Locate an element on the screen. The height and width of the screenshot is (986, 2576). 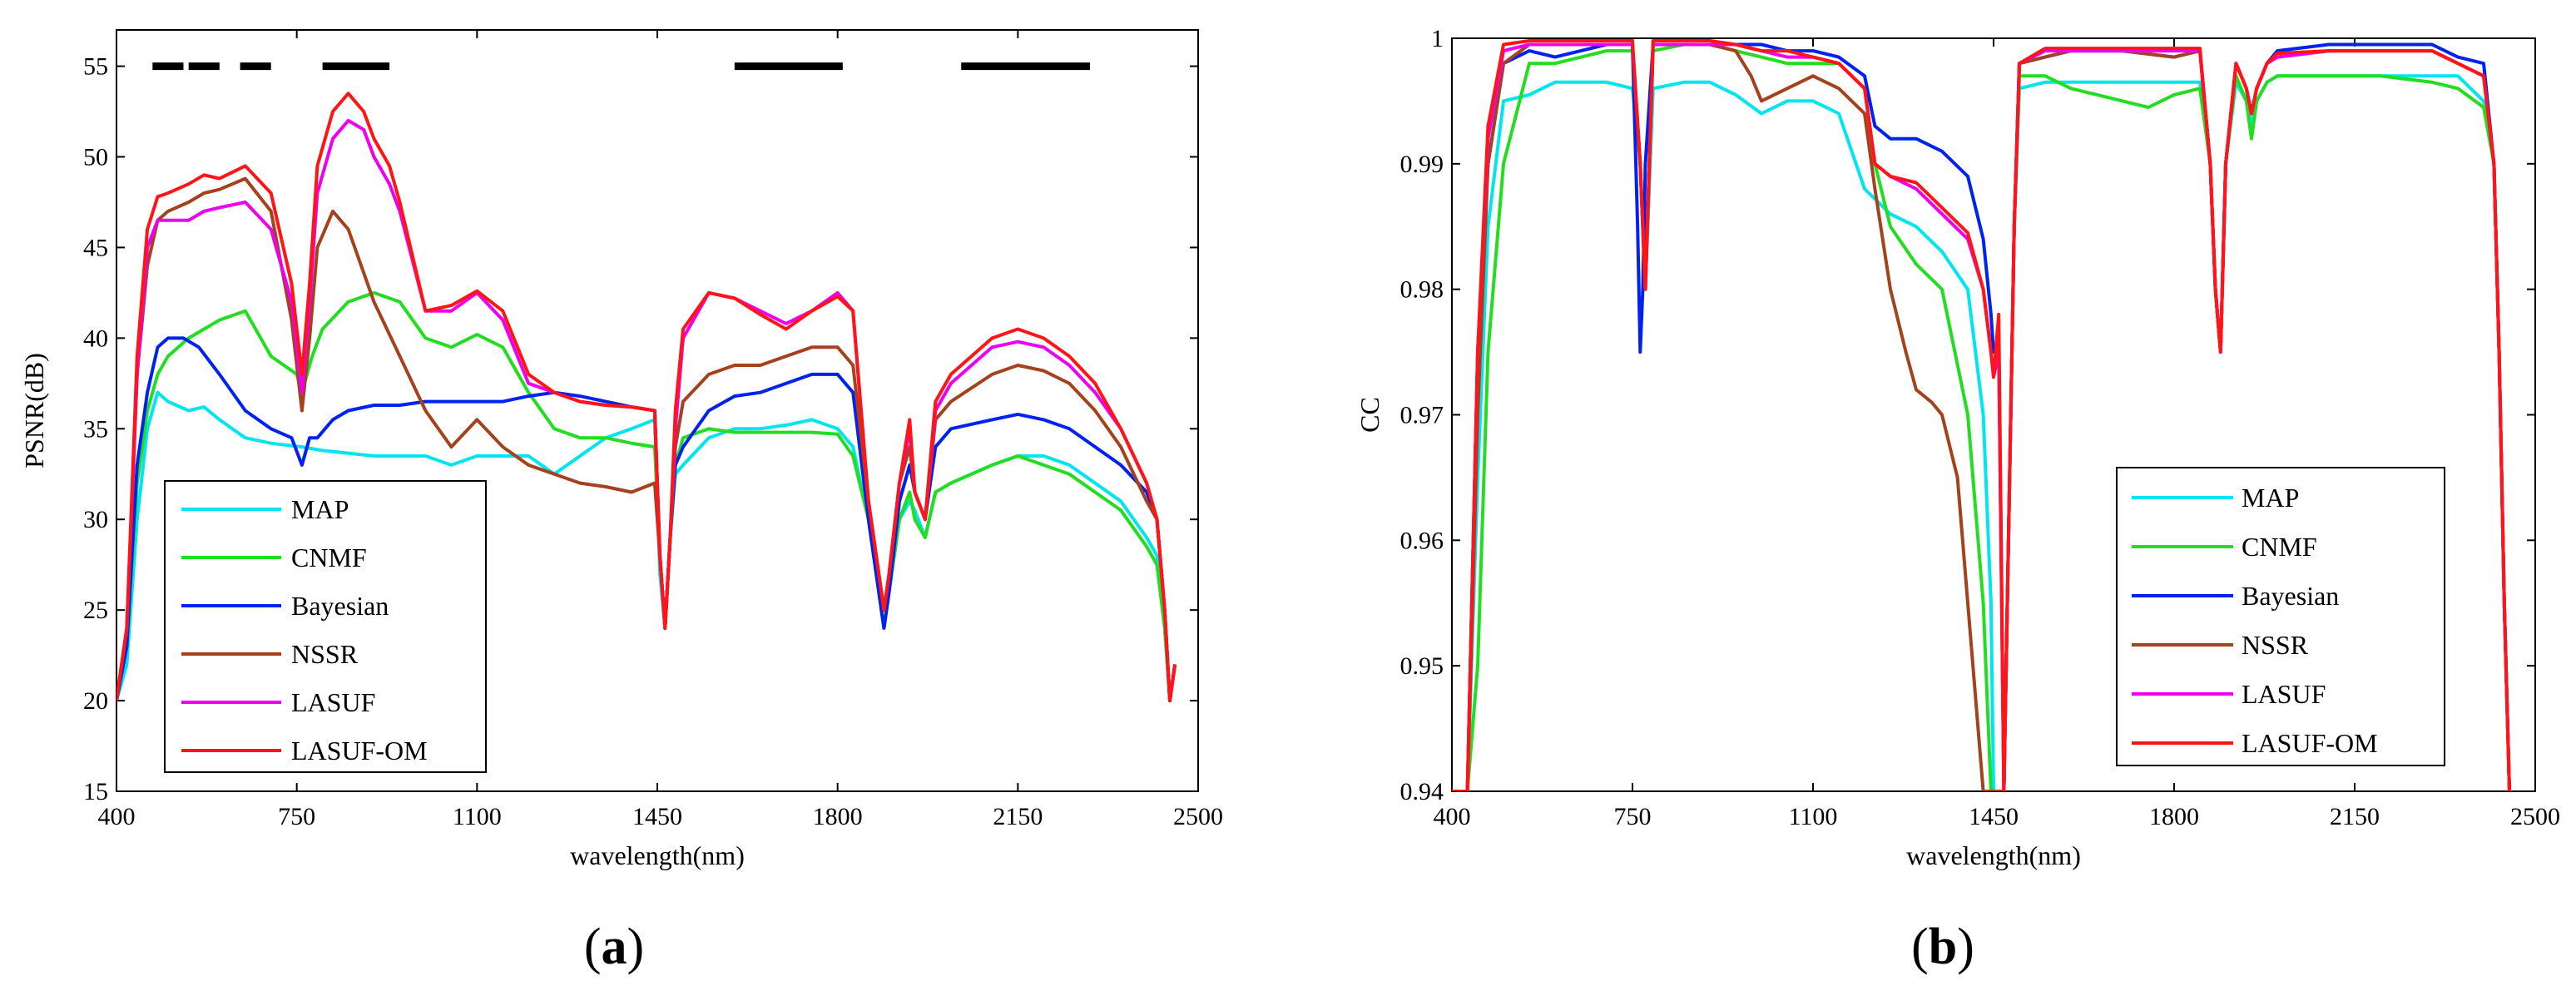
y-axis-label: PSNR(dB) is located at coordinates (34, 410).